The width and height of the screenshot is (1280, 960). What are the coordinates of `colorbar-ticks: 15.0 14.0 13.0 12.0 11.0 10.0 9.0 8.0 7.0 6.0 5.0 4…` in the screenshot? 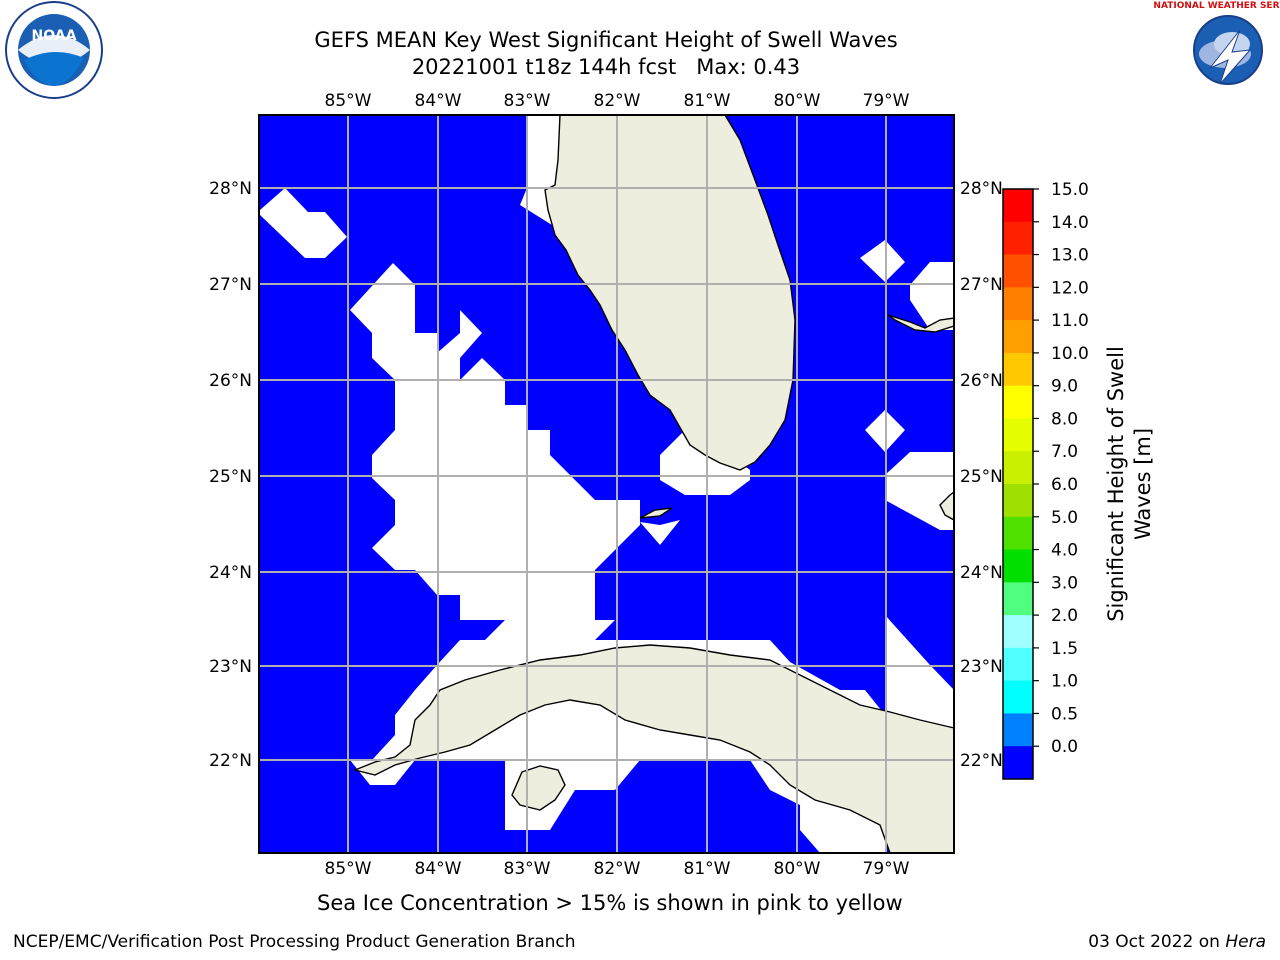 It's located at (1061, 468).